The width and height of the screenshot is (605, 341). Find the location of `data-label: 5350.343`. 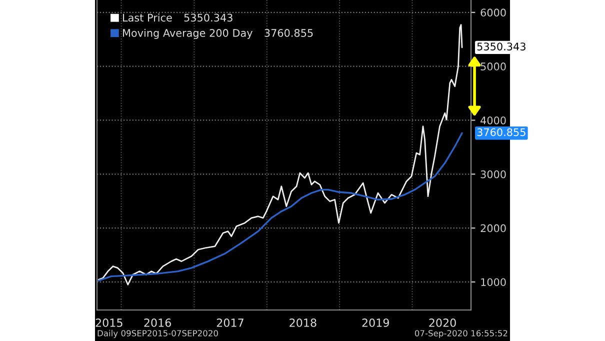

data-label: 5350.343 is located at coordinates (501, 46).